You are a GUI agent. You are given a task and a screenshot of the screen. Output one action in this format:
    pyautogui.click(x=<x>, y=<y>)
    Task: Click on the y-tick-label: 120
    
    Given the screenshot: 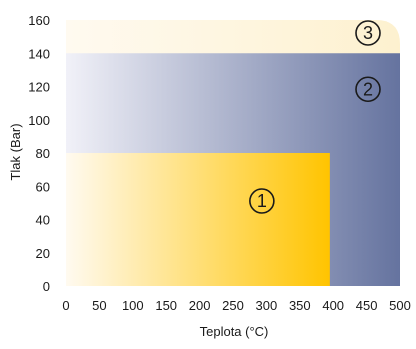 What is the action you would take?
    pyautogui.click(x=39, y=87)
    